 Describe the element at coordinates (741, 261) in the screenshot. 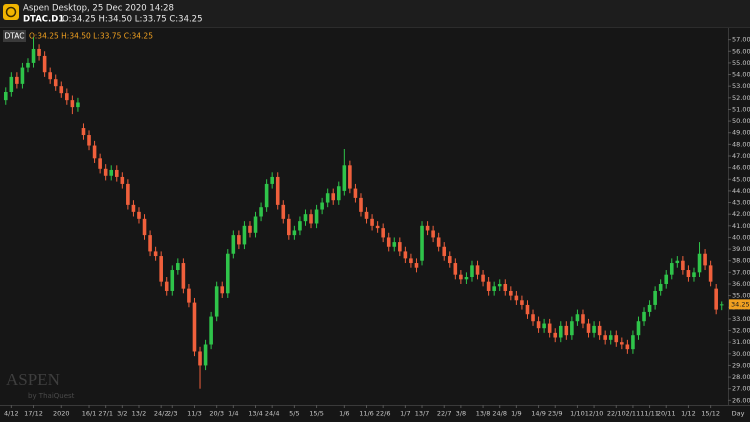

I see `y-tick-label: 38.00` at that location.